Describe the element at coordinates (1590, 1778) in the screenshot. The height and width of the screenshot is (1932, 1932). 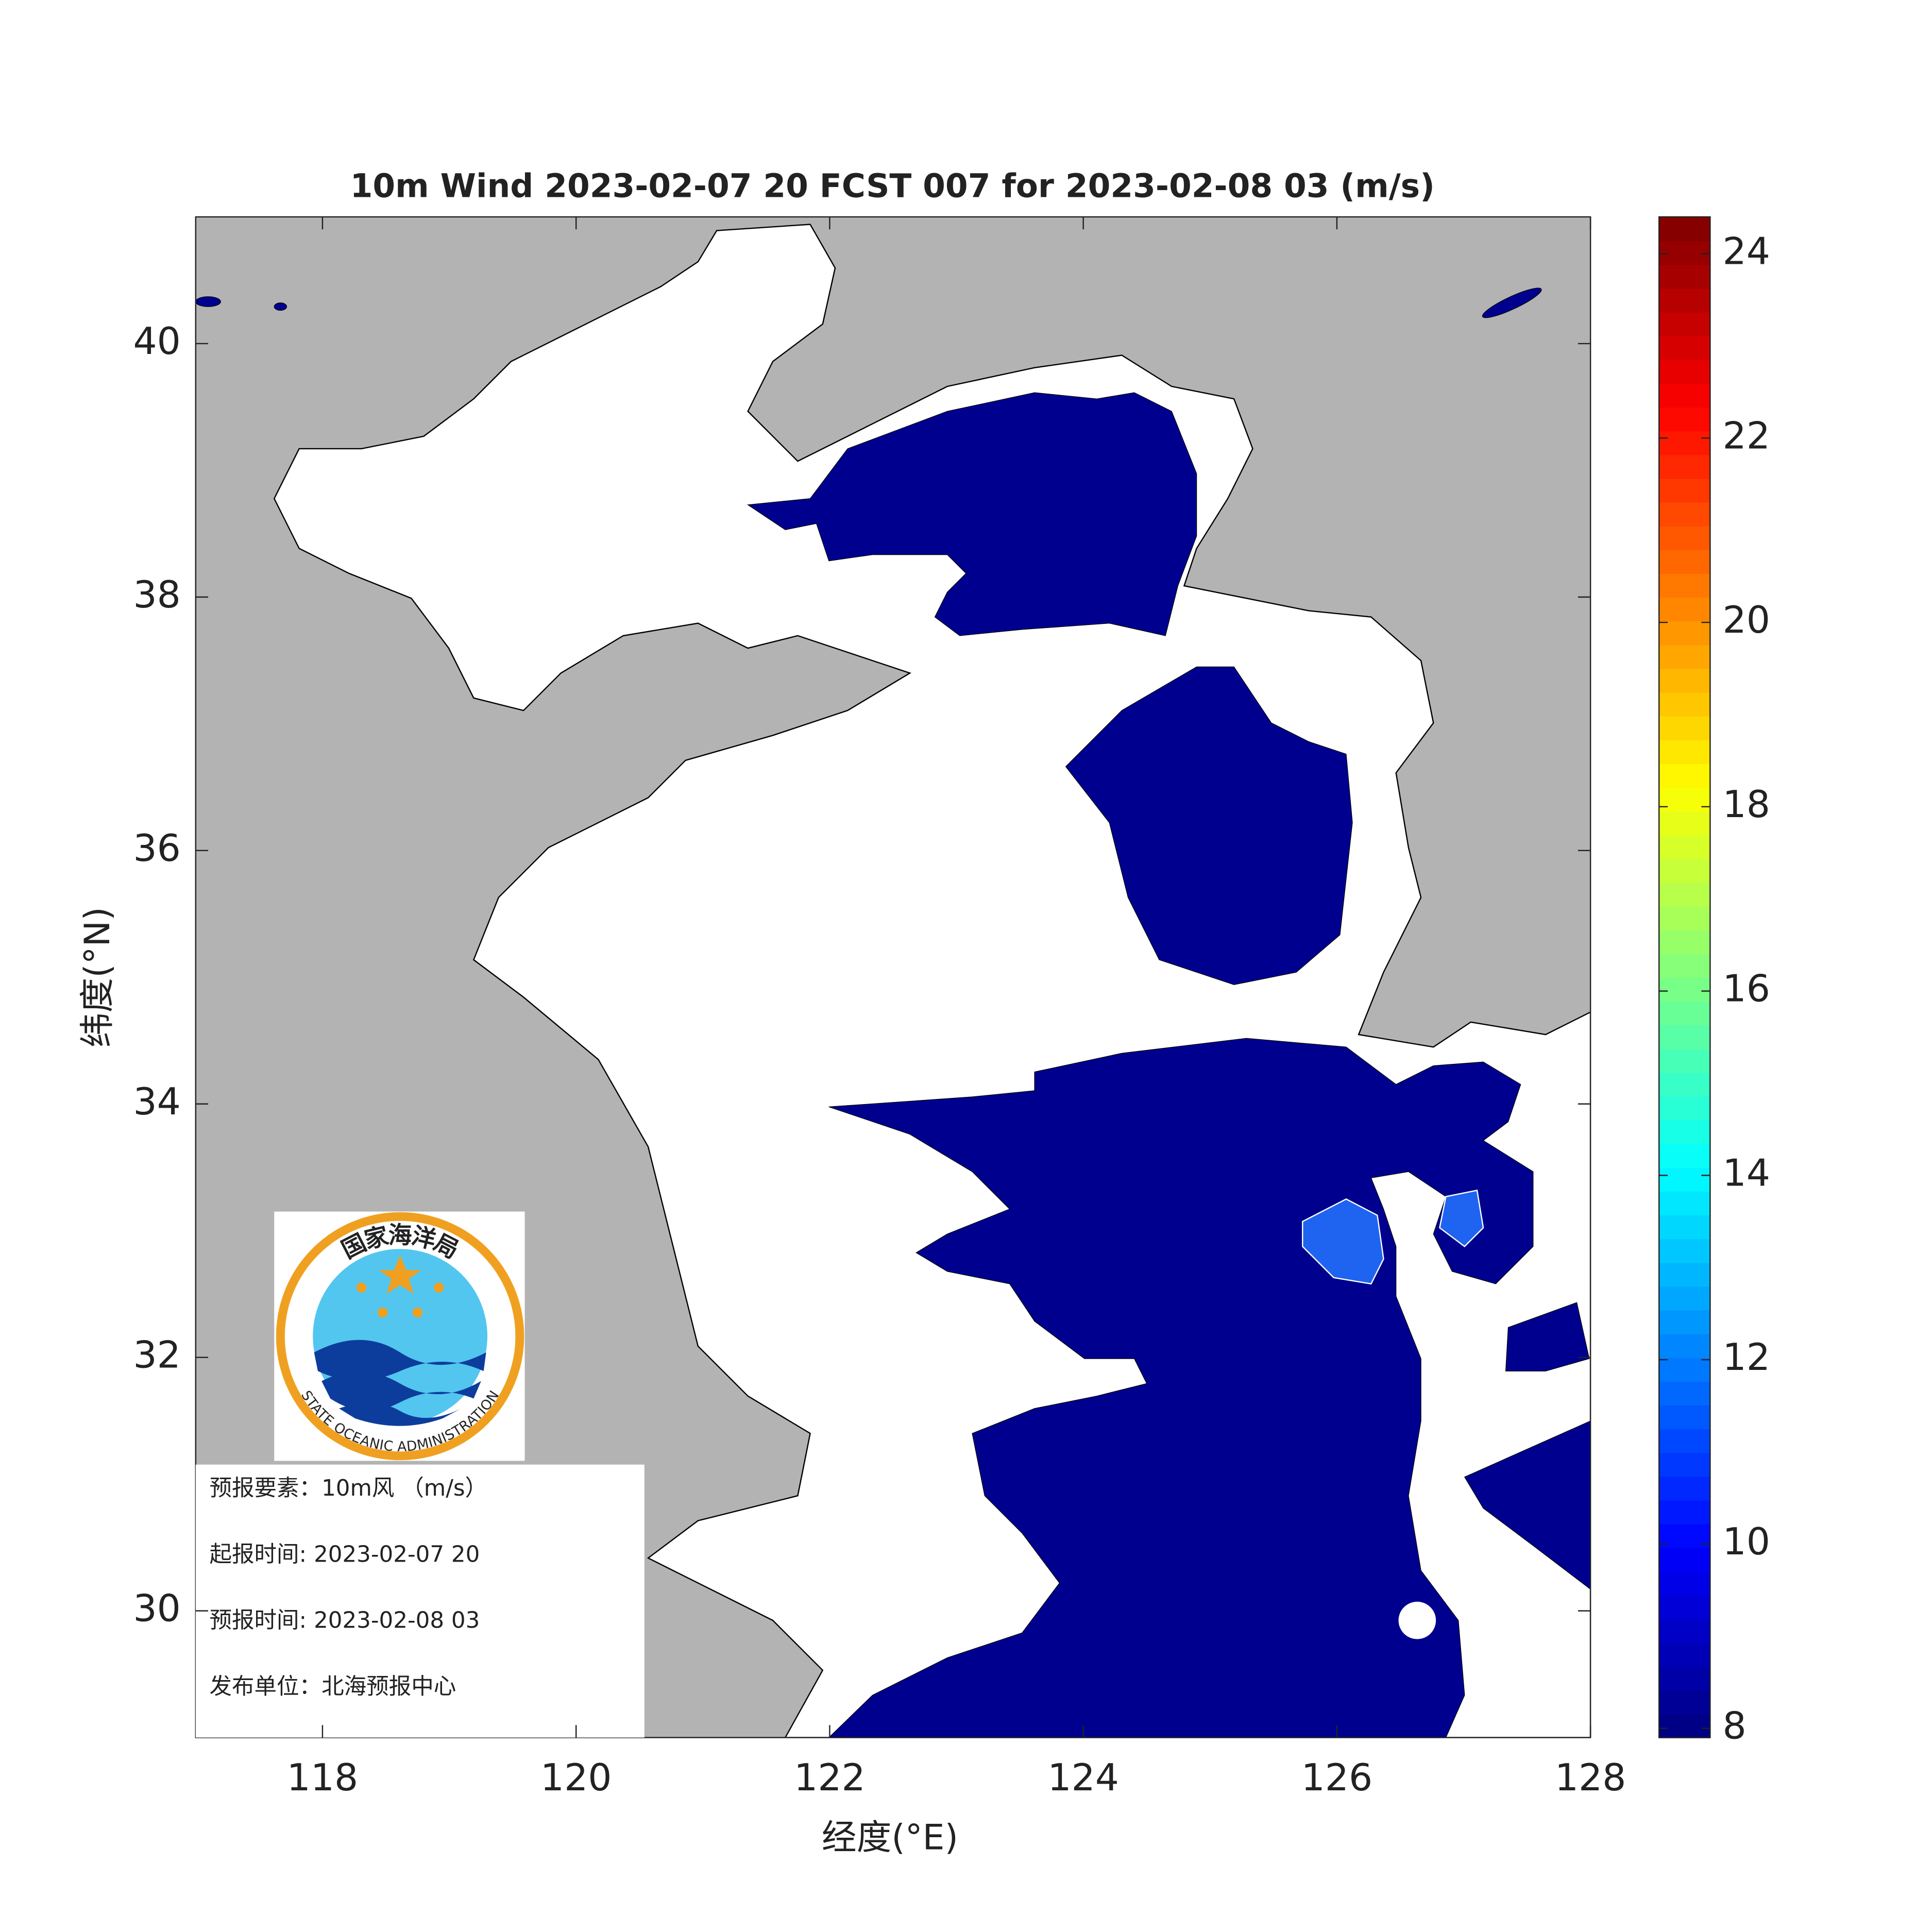
I see `x-tick-label: 128` at that location.